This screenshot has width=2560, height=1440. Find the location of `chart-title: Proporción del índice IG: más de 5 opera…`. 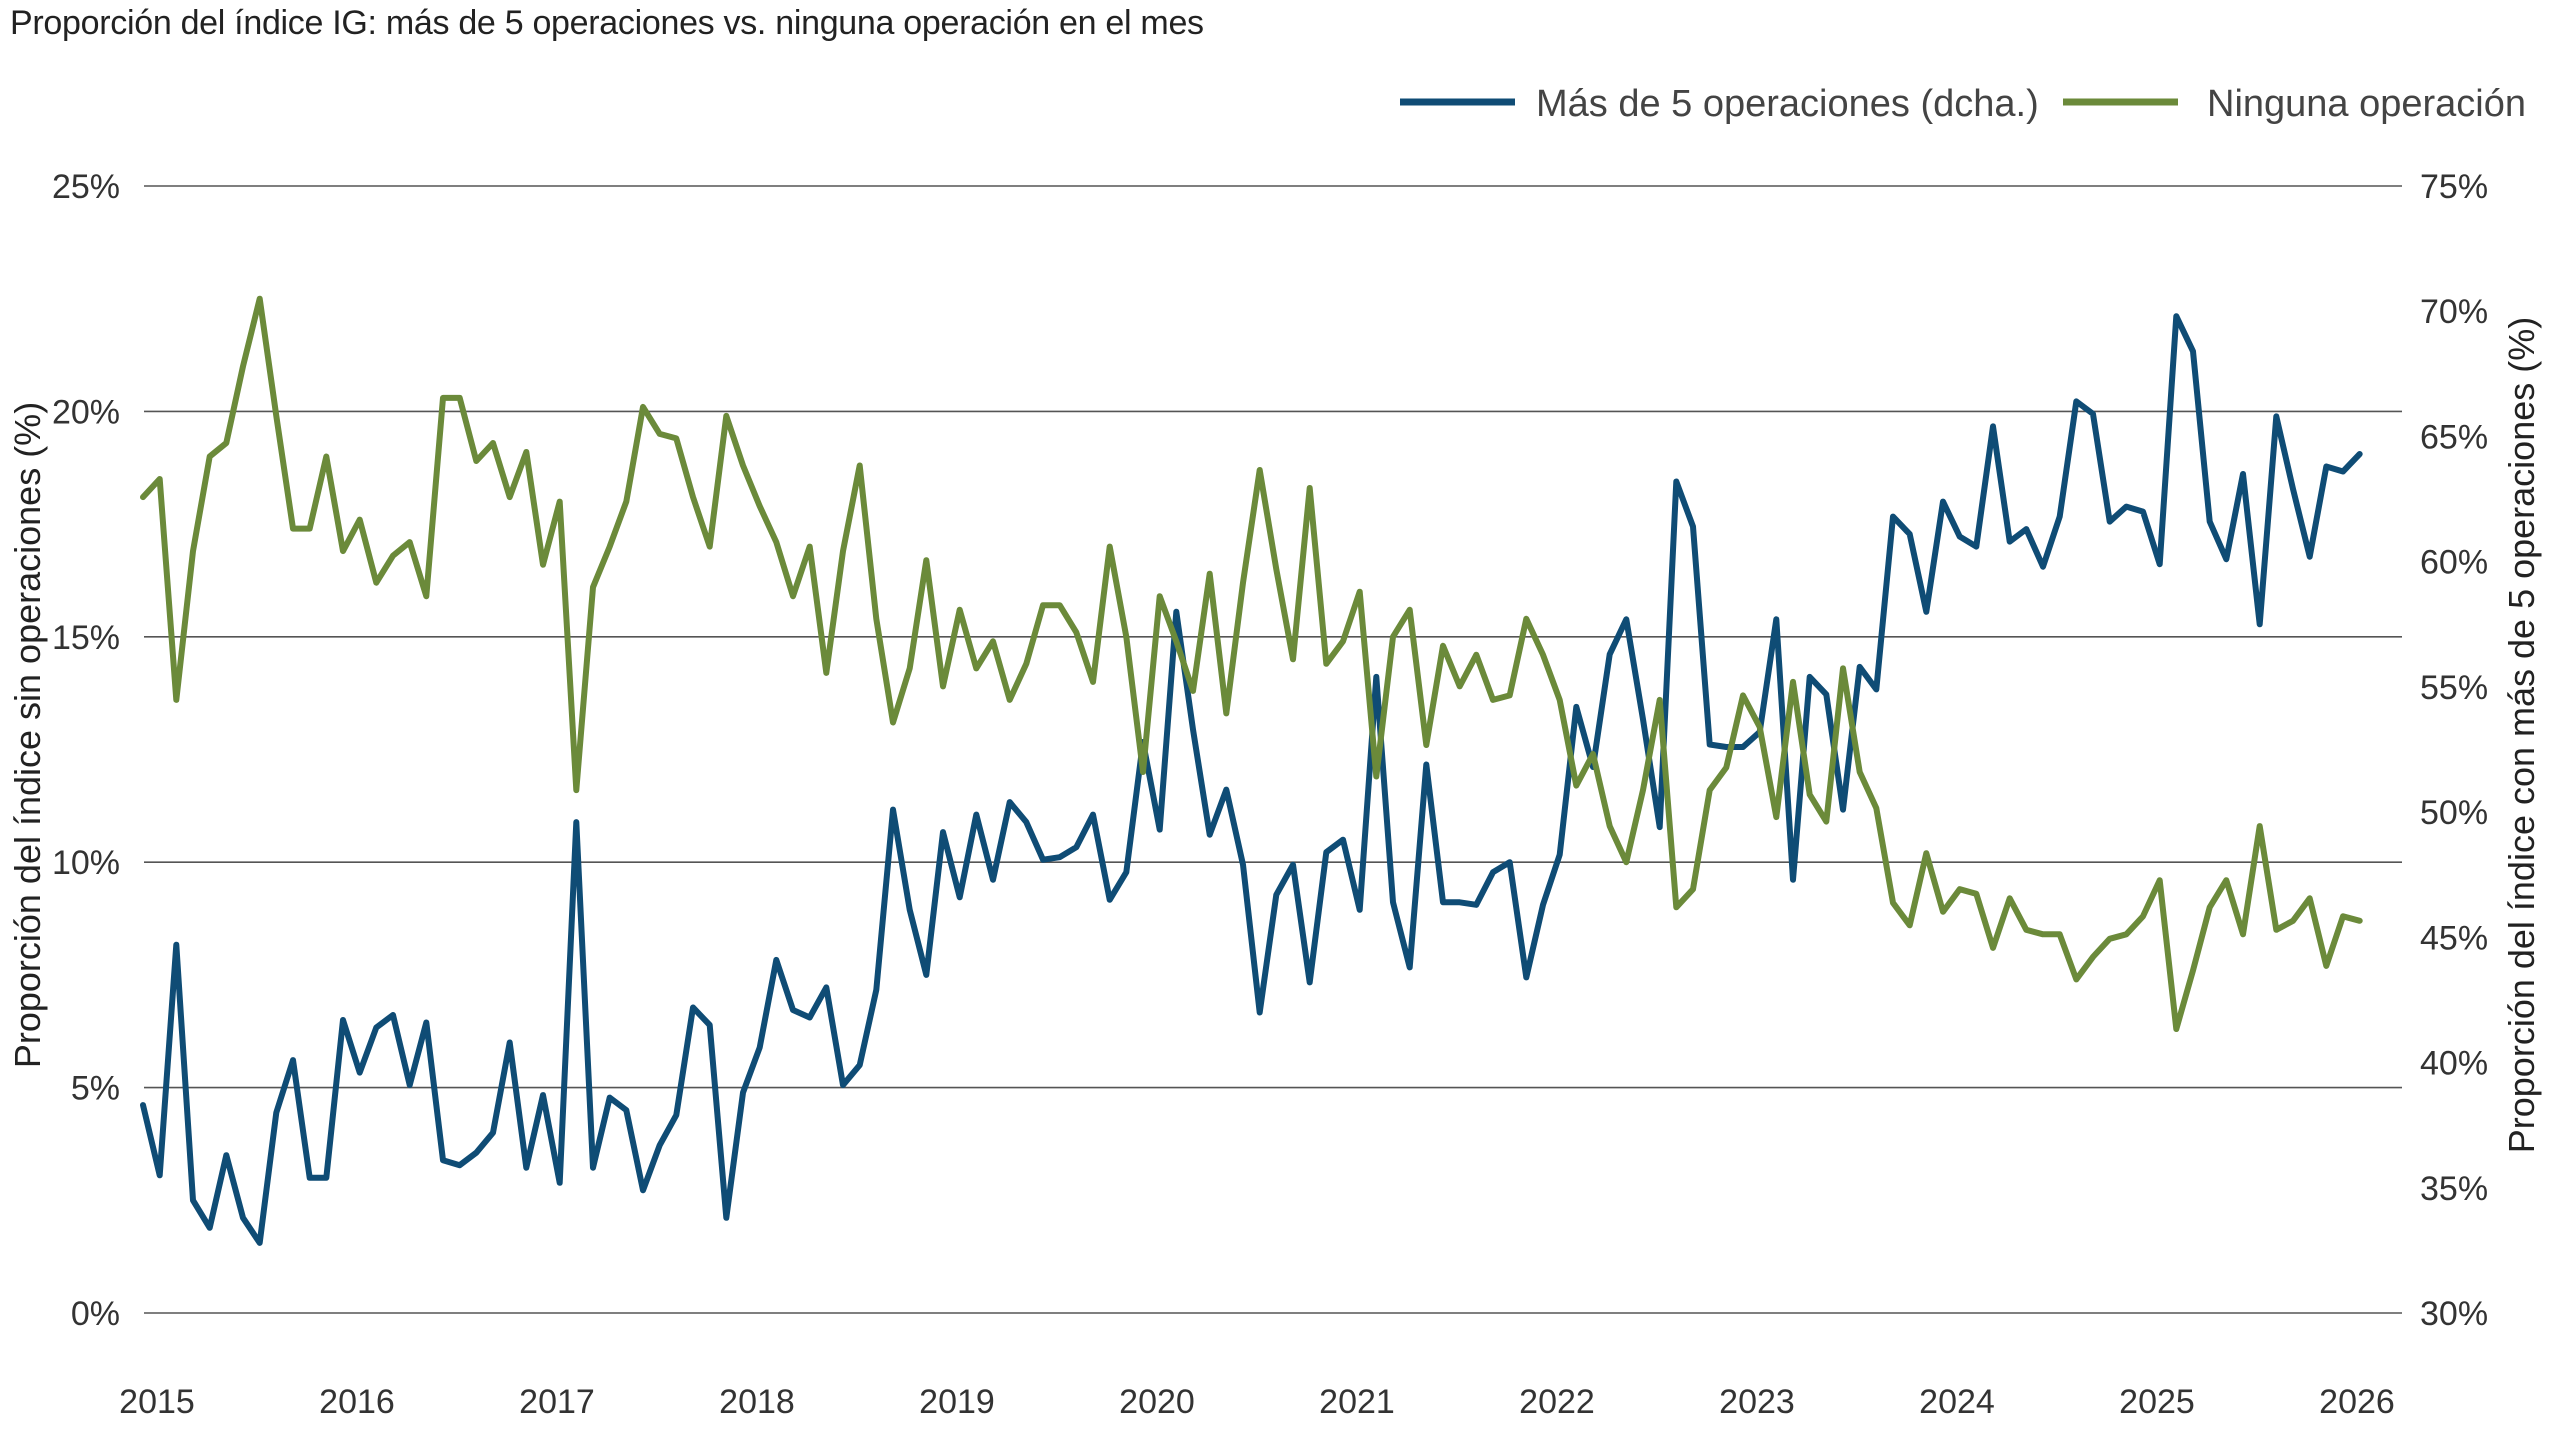

chart-title: Proporción del índice IG: más de 5 opera… is located at coordinates (607, 23).